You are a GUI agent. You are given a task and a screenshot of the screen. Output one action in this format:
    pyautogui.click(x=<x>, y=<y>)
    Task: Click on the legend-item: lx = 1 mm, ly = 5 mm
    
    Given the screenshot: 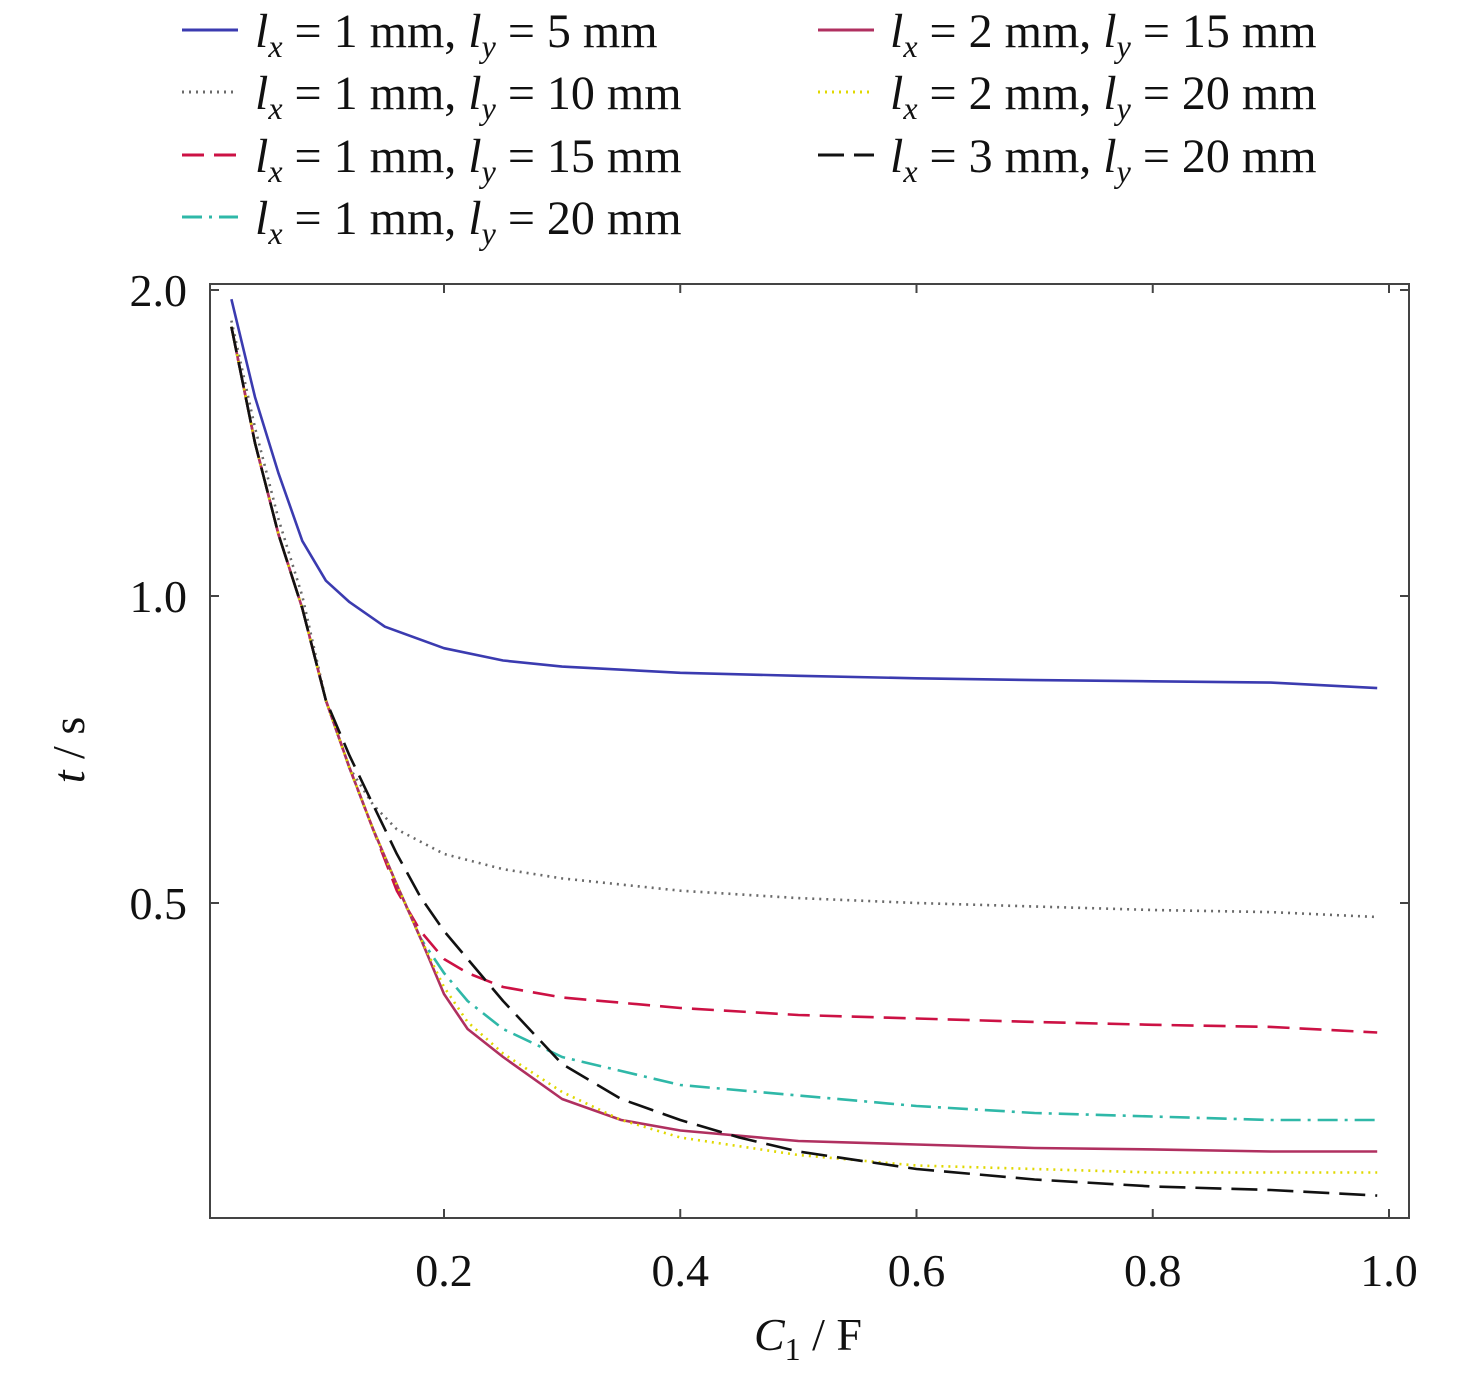 What is the action you would take?
    pyautogui.click(x=420, y=34)
    